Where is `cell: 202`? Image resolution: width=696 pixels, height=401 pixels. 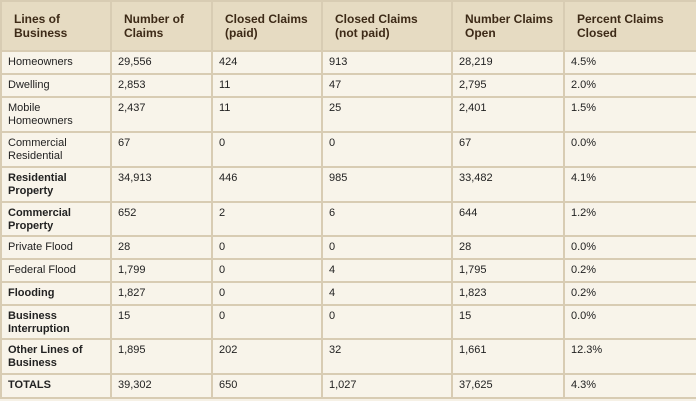 cell: 202 is located at coordinates (267, 356).